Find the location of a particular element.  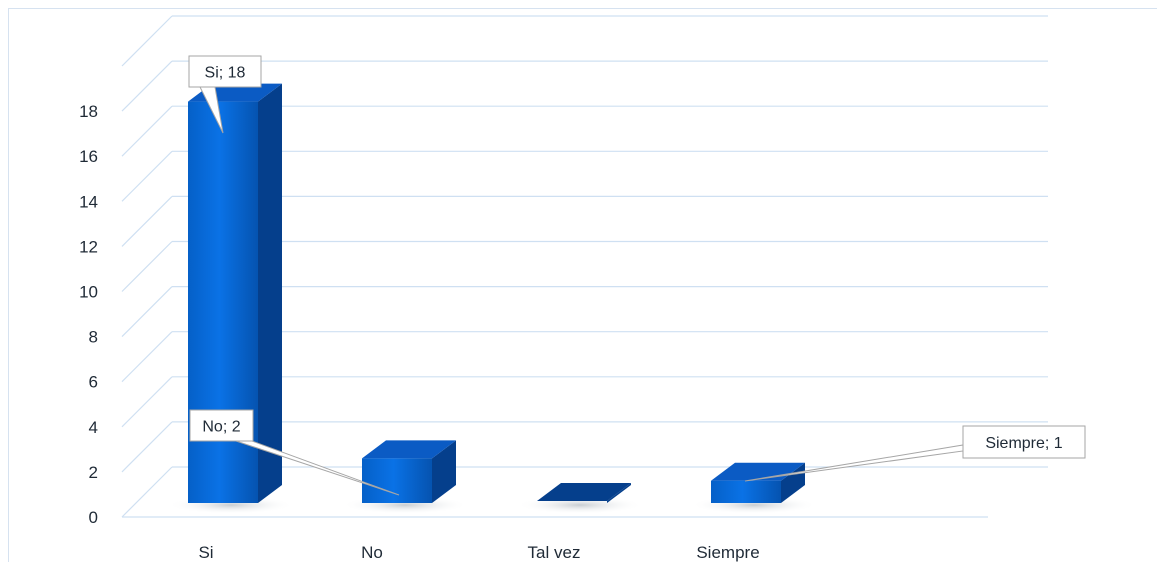

x-axis-categories: Si No Tal vez Siempre is located at coordinates (478, 552).